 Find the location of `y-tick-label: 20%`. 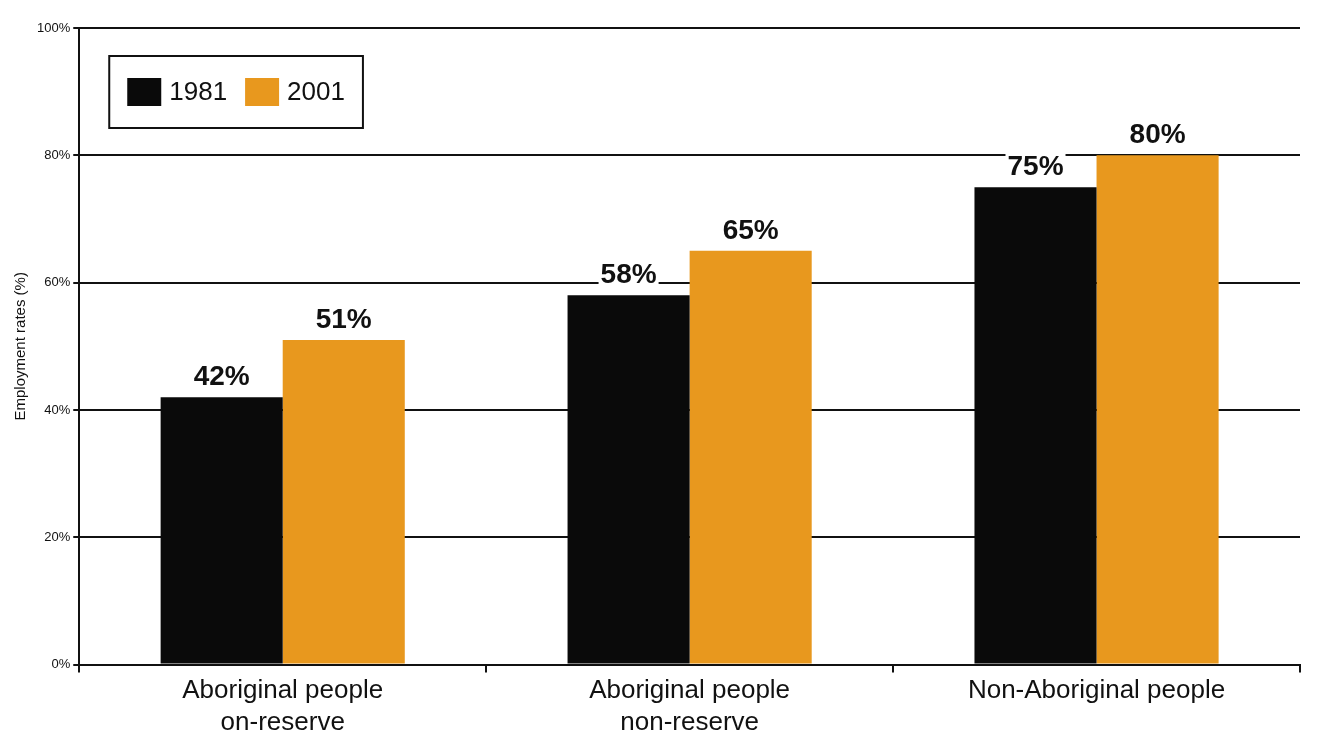

y-tick-label: 20% is located at coordinates (57, 536).